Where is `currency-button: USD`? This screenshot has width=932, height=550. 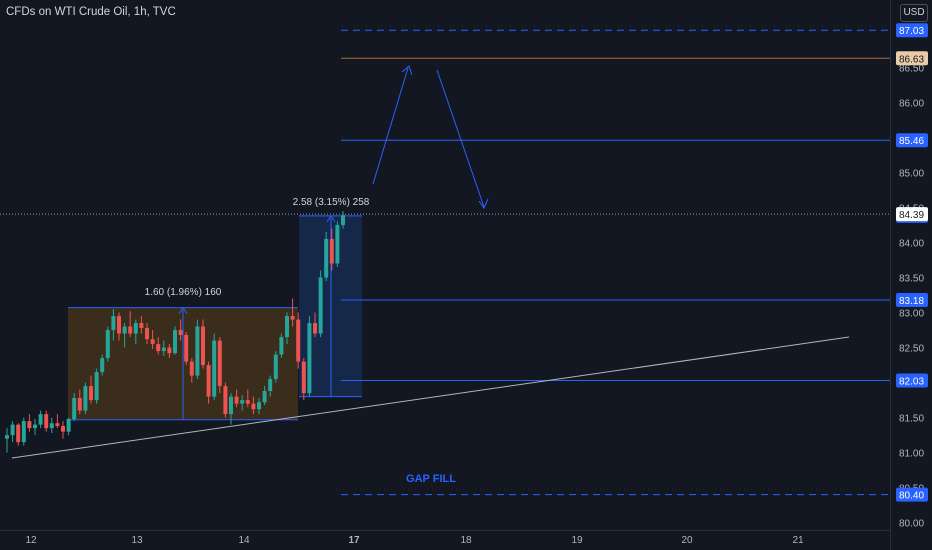 currency-button: USD is located at coordinates (914, 13).